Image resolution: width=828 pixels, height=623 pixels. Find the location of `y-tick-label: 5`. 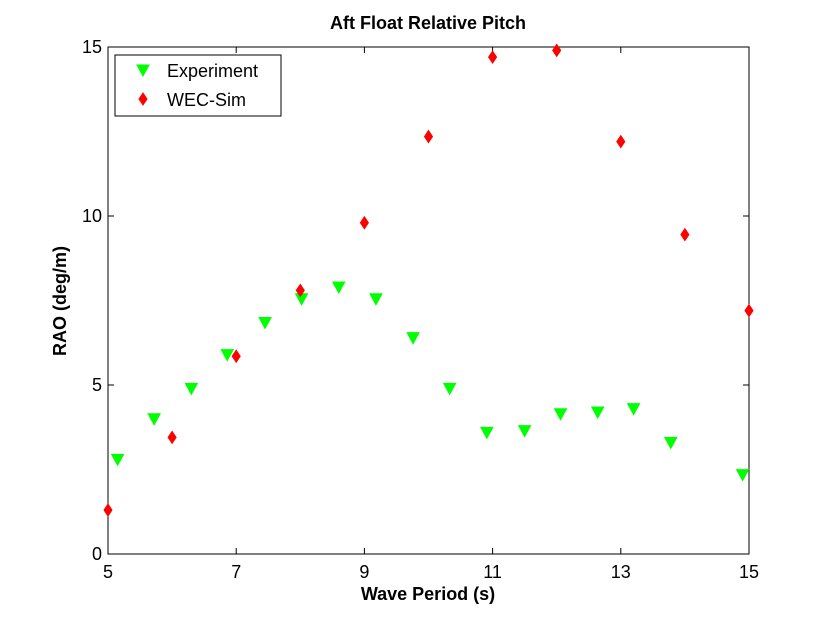

y-tick-label: 5 is located at coordinates (97, 385).